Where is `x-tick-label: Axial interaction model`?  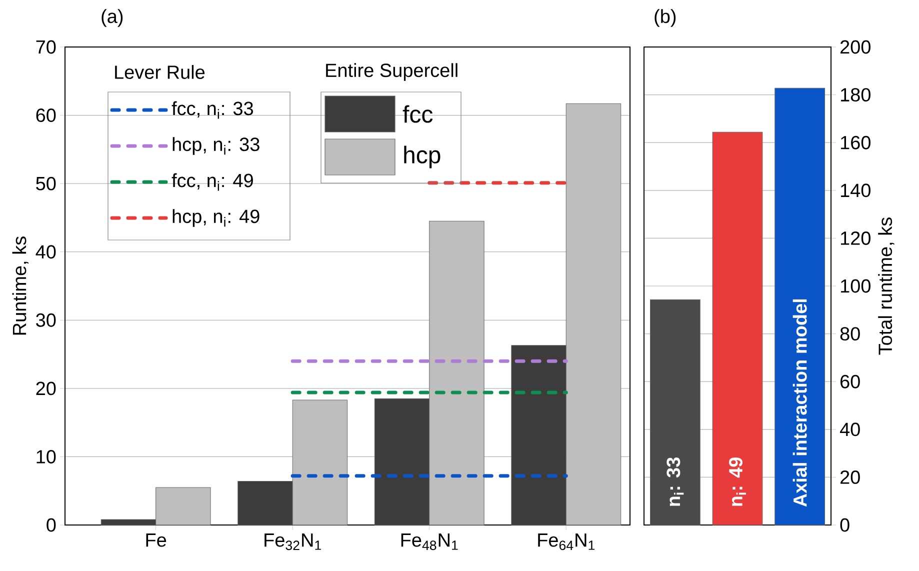
x-tick-label: Axial interaction model is located at coordinates (799, 403).